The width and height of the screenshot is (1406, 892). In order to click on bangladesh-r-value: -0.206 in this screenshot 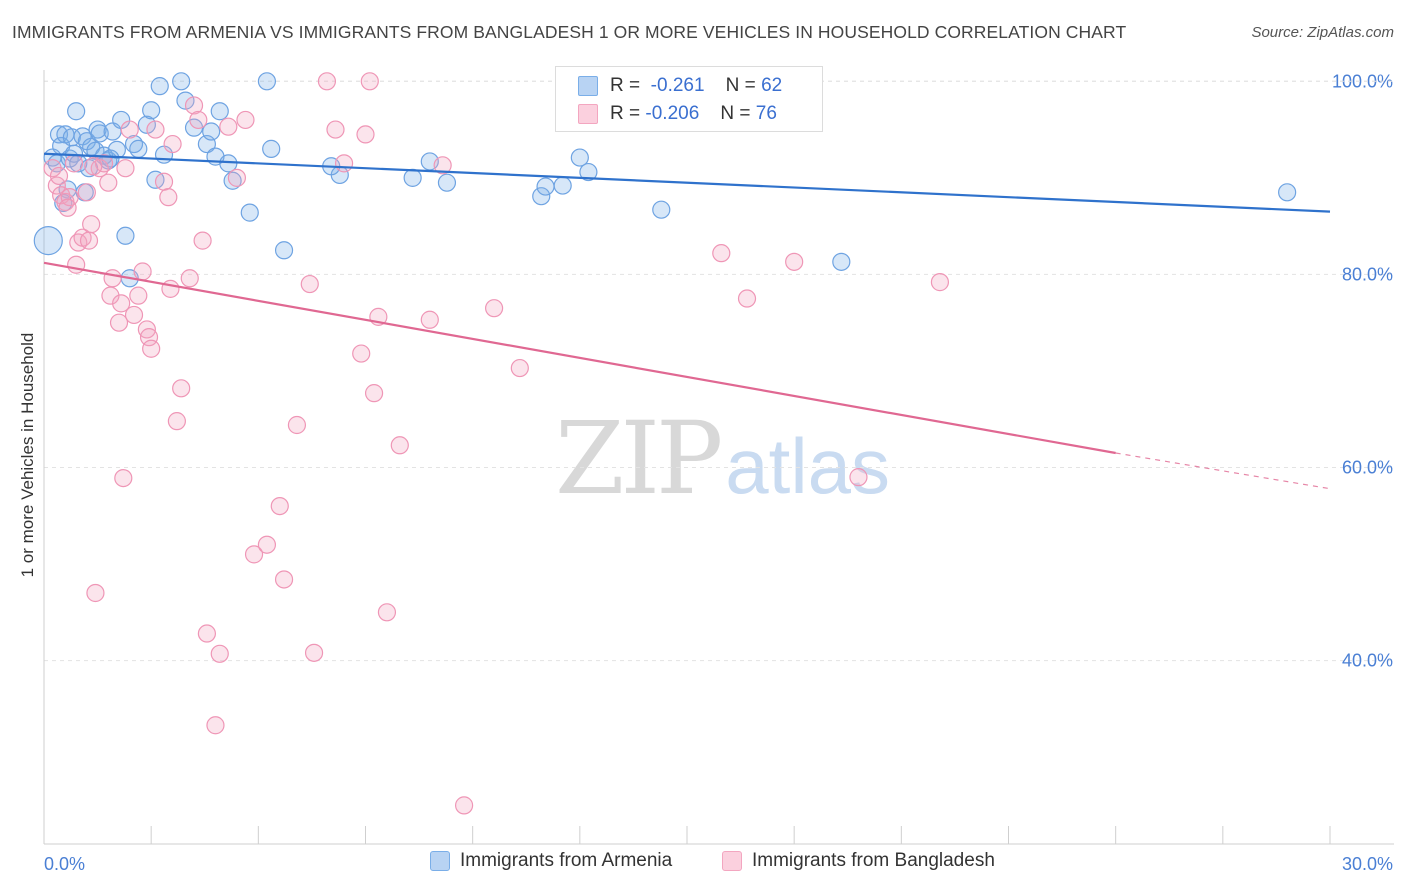, I will do `click(672, 113)`.